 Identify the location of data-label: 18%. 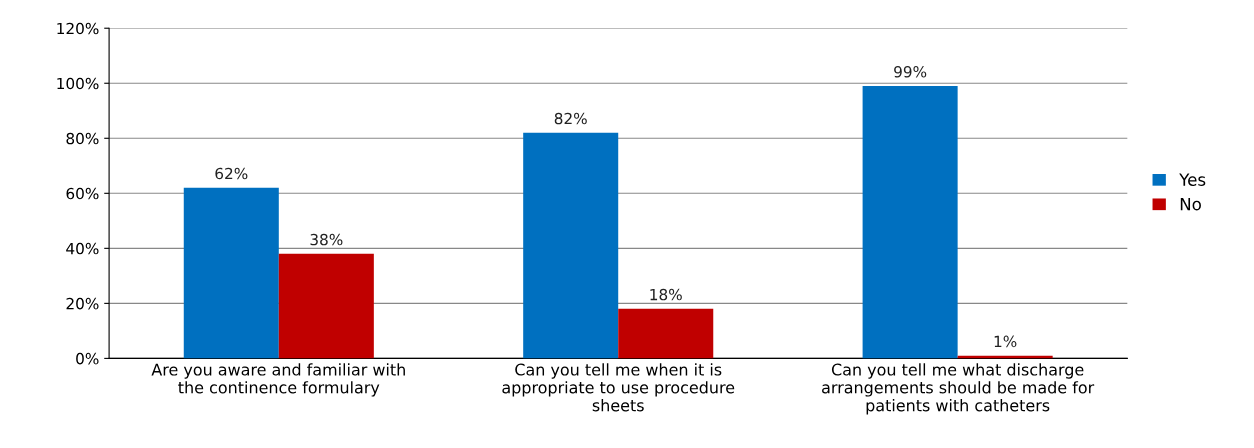
(666, 294).